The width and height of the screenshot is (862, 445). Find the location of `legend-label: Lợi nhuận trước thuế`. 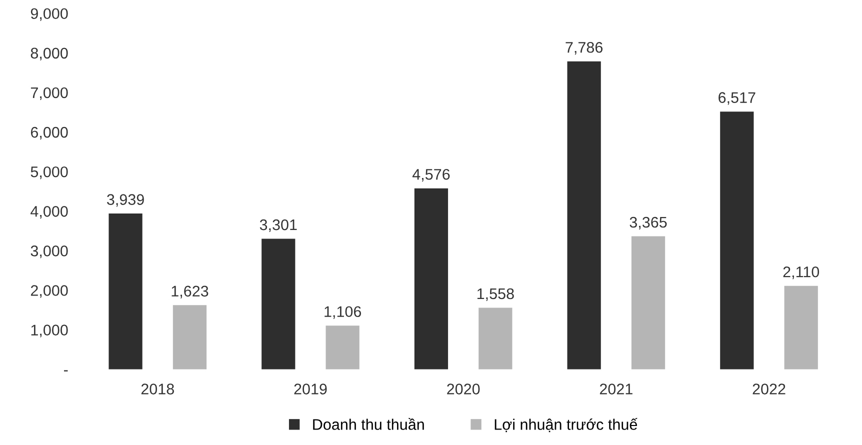

legend-label: Lợi nhuận trước thuế is located at coordinates (566, 425).